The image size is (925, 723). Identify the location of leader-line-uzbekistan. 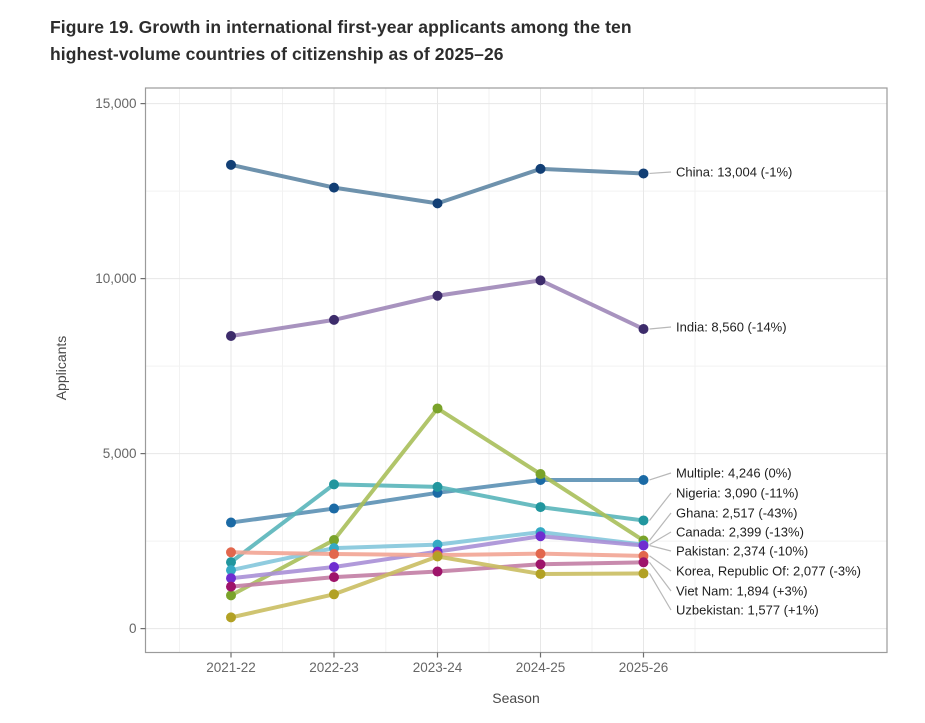
(660, 592).